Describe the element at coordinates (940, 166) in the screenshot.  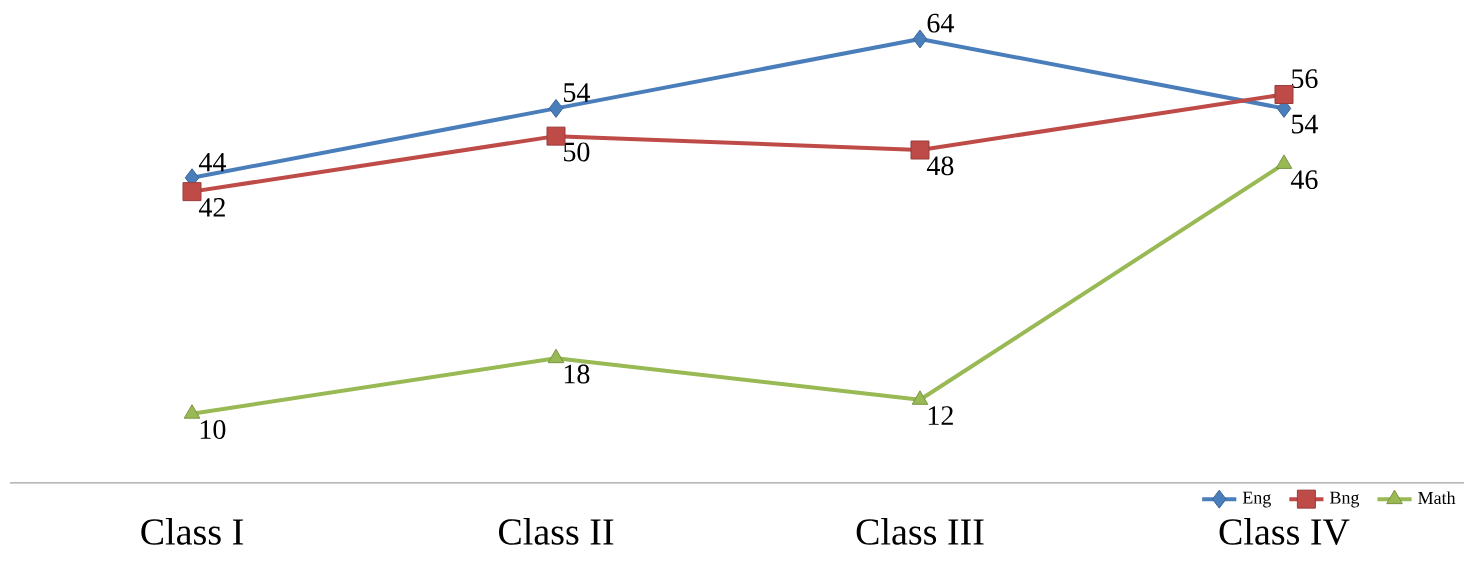
I see `data-label: 48` at that location.